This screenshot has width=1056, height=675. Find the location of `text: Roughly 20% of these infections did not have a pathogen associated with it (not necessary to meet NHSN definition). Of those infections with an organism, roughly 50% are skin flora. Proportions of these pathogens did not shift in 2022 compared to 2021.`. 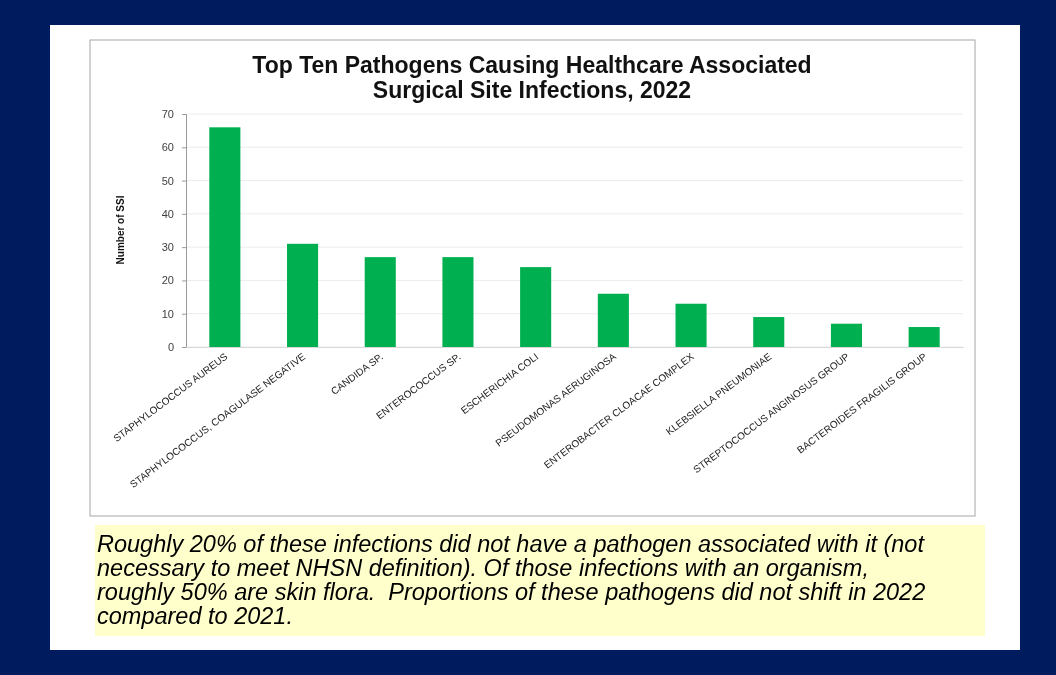

text: Roughly 20% of these infections did not have a pathogen associated with it (not necessary to meet NHSN definition). Of those infections with an organism, roughly 50% are skin flora. Proportions of these pathogens did not shift in 2022 compared to 2021. is located at coordinates (512, 580).